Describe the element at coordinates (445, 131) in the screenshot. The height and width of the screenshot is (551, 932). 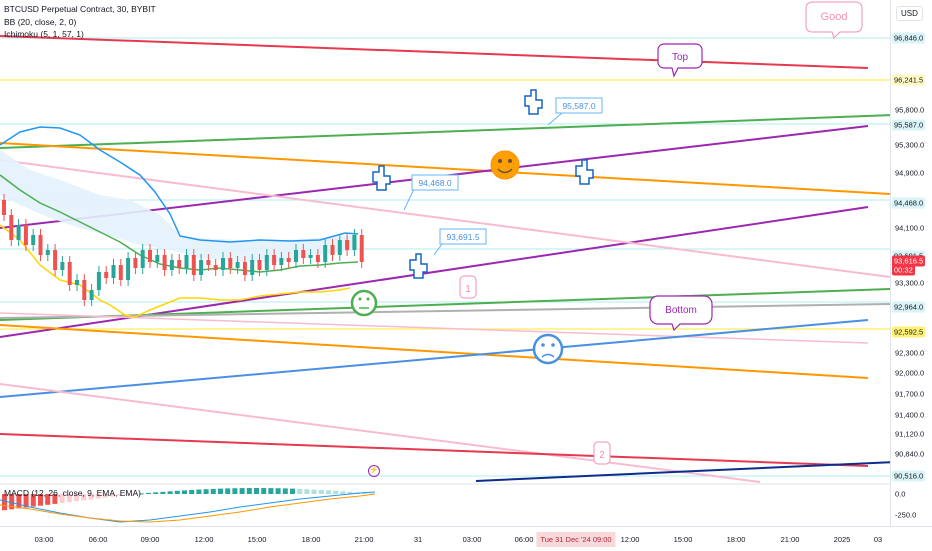
I see `green-trendline-top` at that location.